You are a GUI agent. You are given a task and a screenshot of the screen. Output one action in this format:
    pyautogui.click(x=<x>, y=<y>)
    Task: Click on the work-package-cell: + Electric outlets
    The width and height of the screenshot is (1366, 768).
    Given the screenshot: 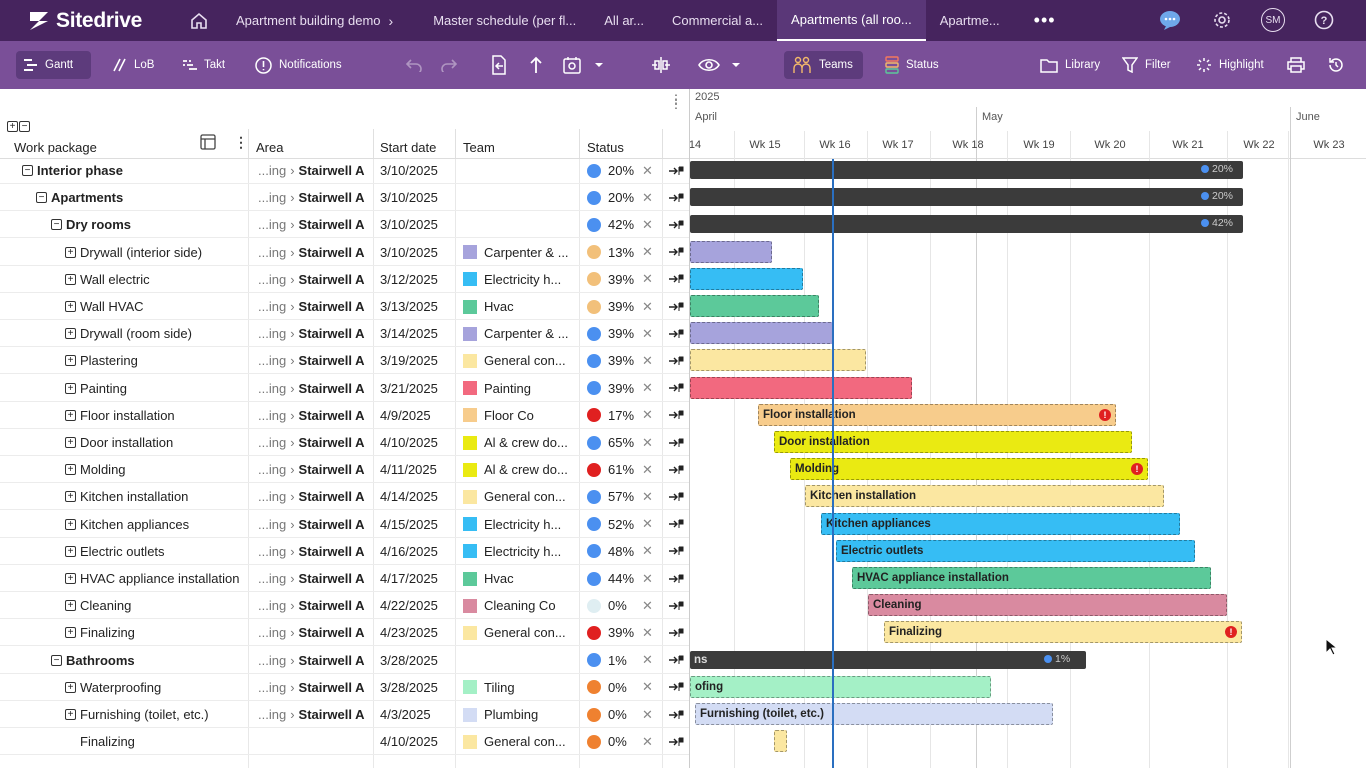 What is the action you would take?
    pyautogui.click(x=115, y=551)
    